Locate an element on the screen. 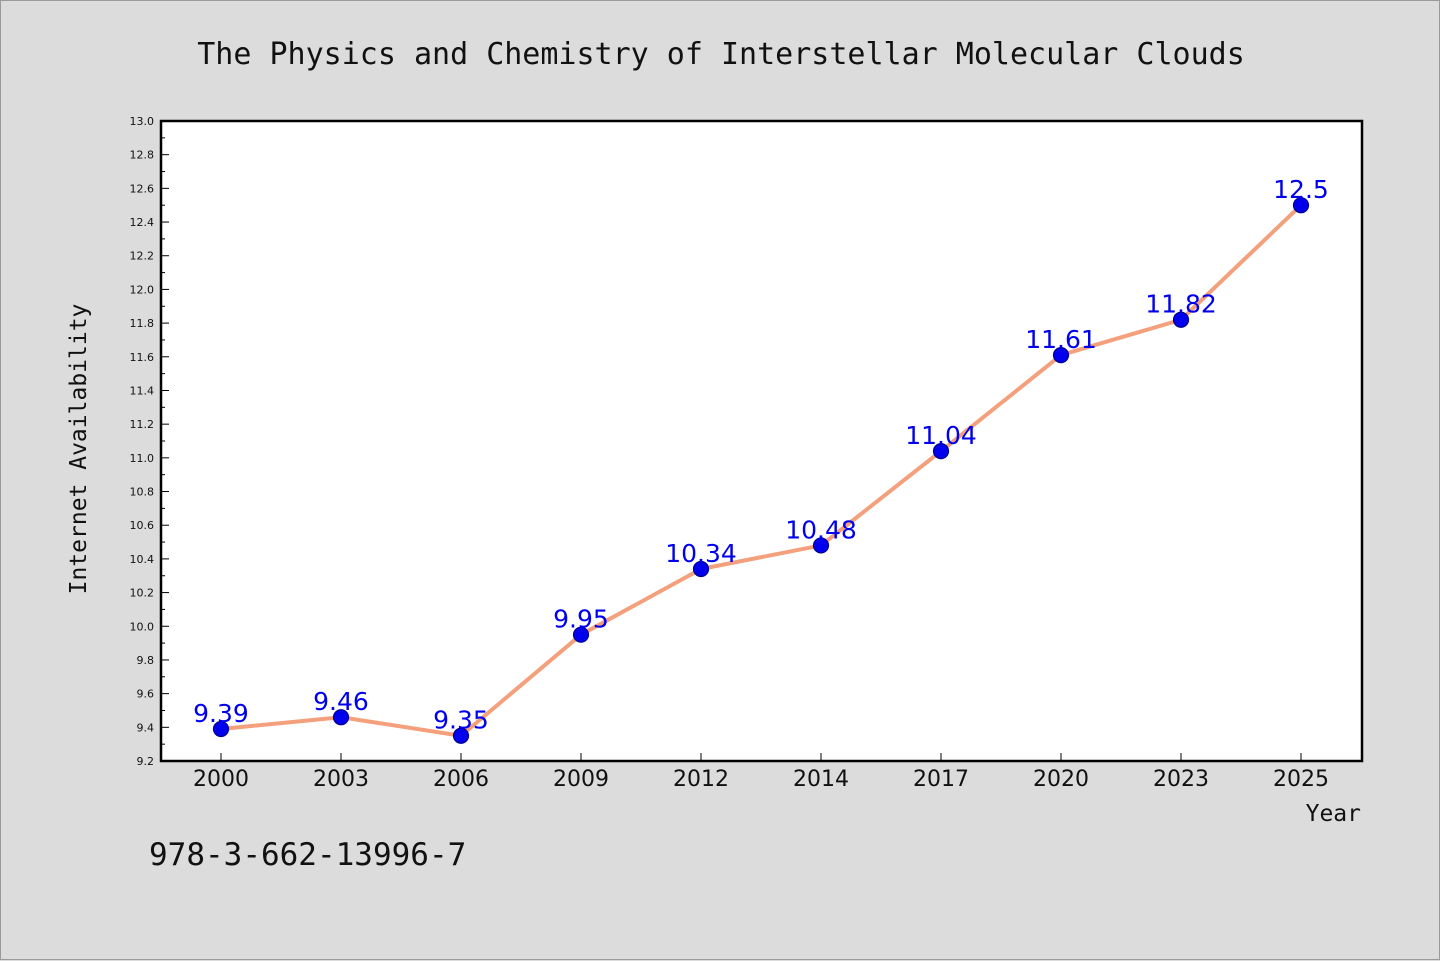 The height and width of the screenshot is (961, 1440). data-label: 11.61 is located at coordinates (1061, 339).